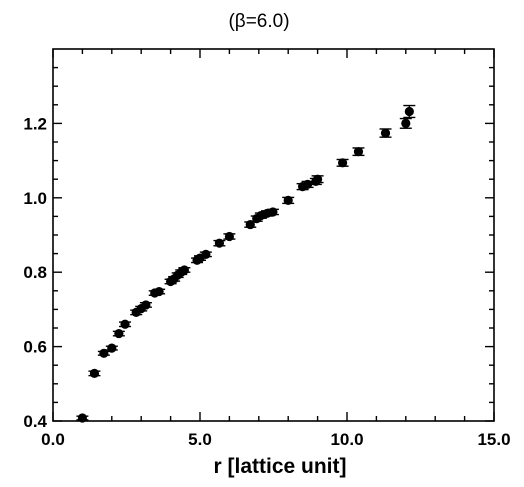  What do you see at coordinates (35, 421) in the screenshot?
I see `y-tick-label-0: 0.4` at bounding box center [35, 421].